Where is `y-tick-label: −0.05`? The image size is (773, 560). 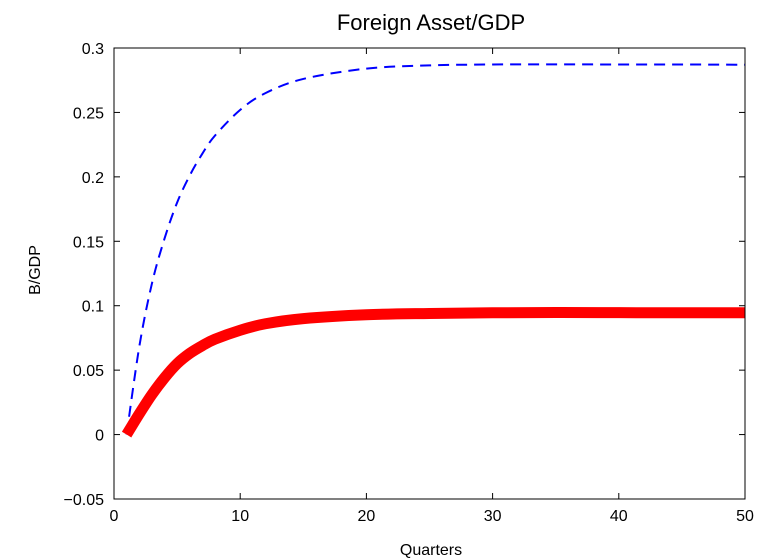
y-tick-label: −0.05 is located at coordinates (84, 500).